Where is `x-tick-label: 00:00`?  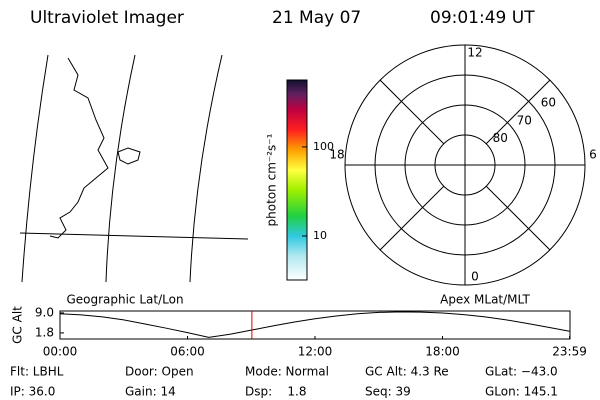
x-tick-label: 00:00 is located at coordinates (60, 352).